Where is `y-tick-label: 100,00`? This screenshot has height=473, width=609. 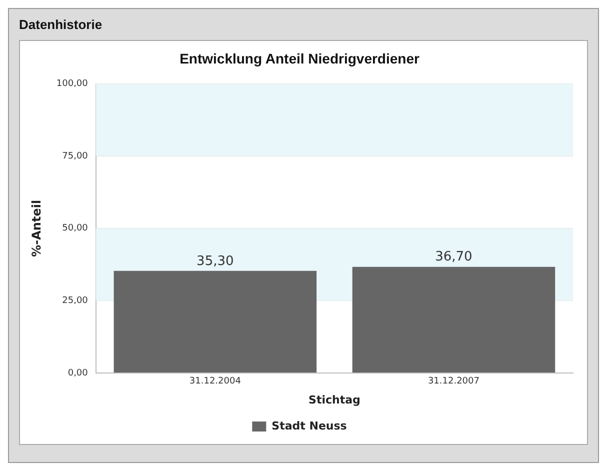 y-tick-label: 100,00 is located at coordinates (72, 84).